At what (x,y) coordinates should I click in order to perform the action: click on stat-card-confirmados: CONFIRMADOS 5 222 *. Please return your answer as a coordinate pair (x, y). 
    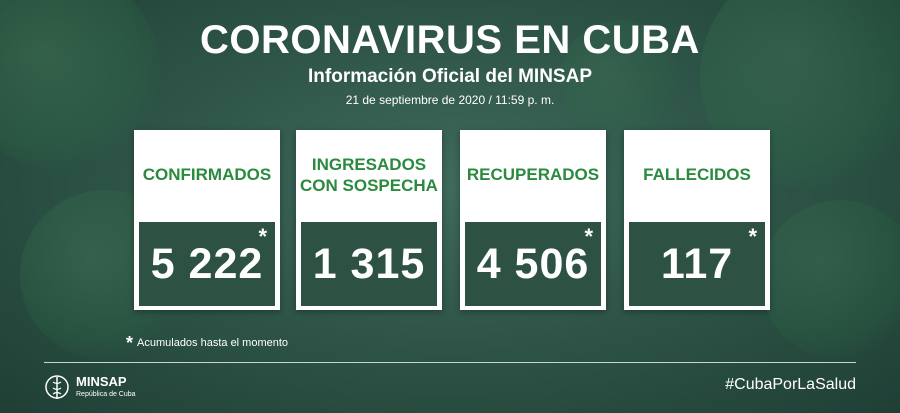
    Looking at the image, I should click on (207, 220).